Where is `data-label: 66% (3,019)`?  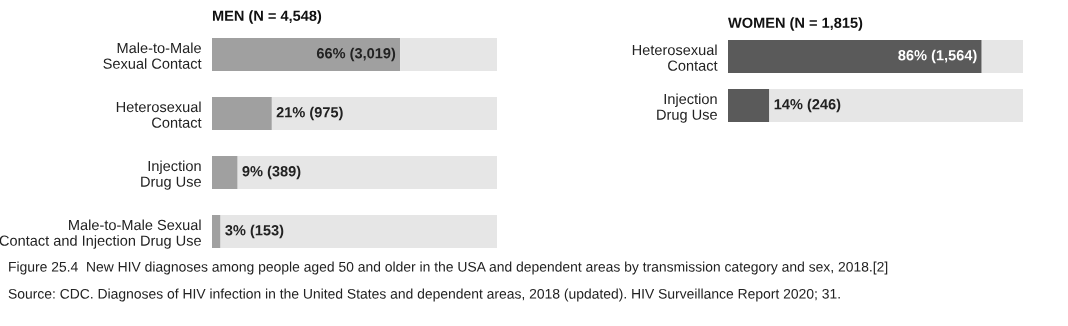
data-label: 66% (3,019) is located at coordinates (356, 54).